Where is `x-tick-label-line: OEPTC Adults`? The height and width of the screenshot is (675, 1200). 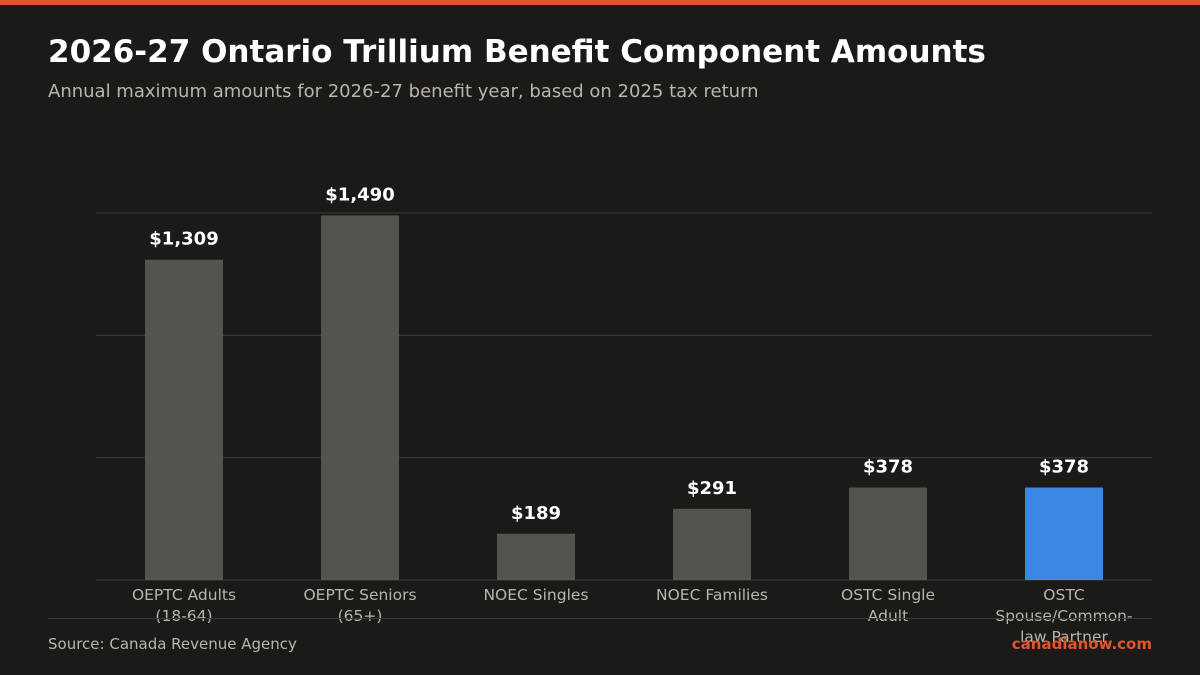
x-tick-label-line: OEPTC Adults is located at coordinates (184, 595).